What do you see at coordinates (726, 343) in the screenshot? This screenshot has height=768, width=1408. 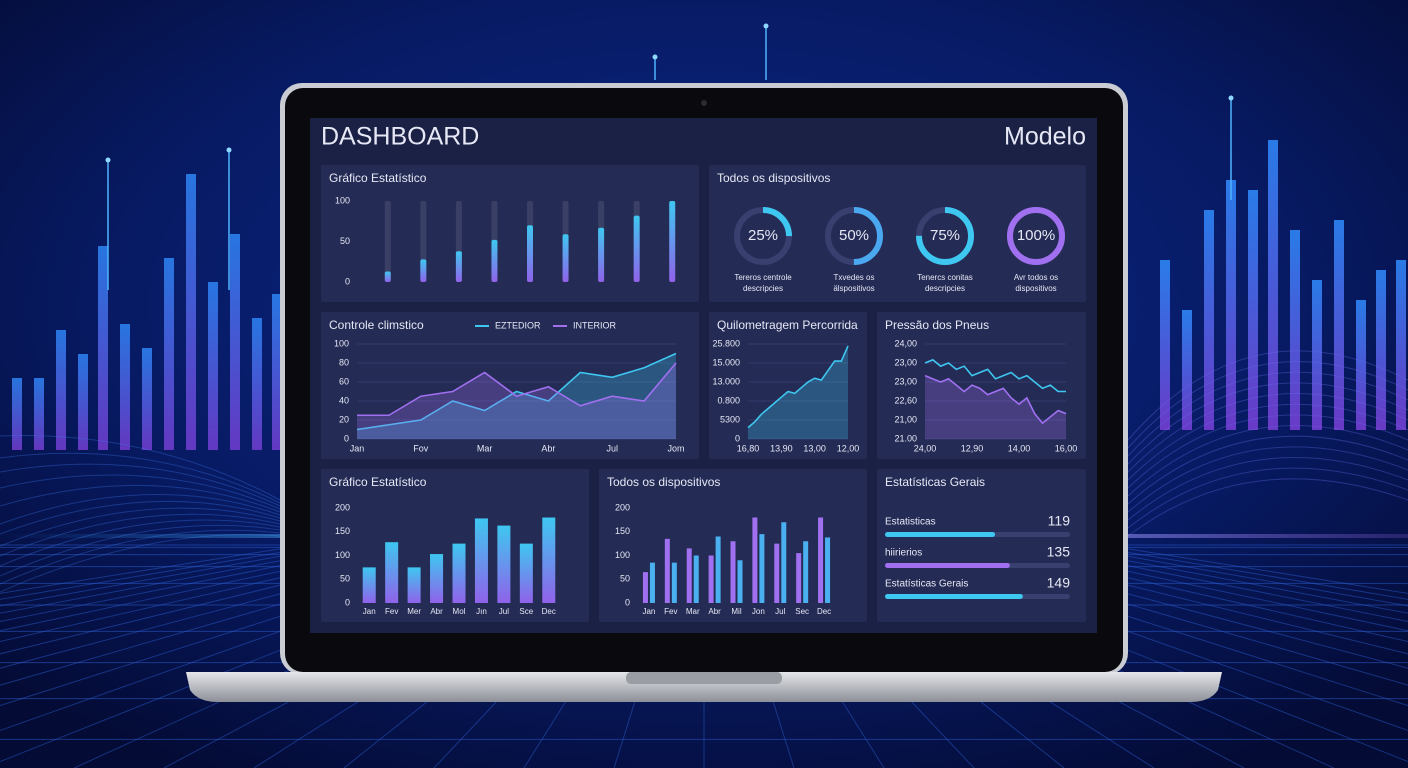 I see `y-tick-label: 25.800` at bounding box center [726, 343].